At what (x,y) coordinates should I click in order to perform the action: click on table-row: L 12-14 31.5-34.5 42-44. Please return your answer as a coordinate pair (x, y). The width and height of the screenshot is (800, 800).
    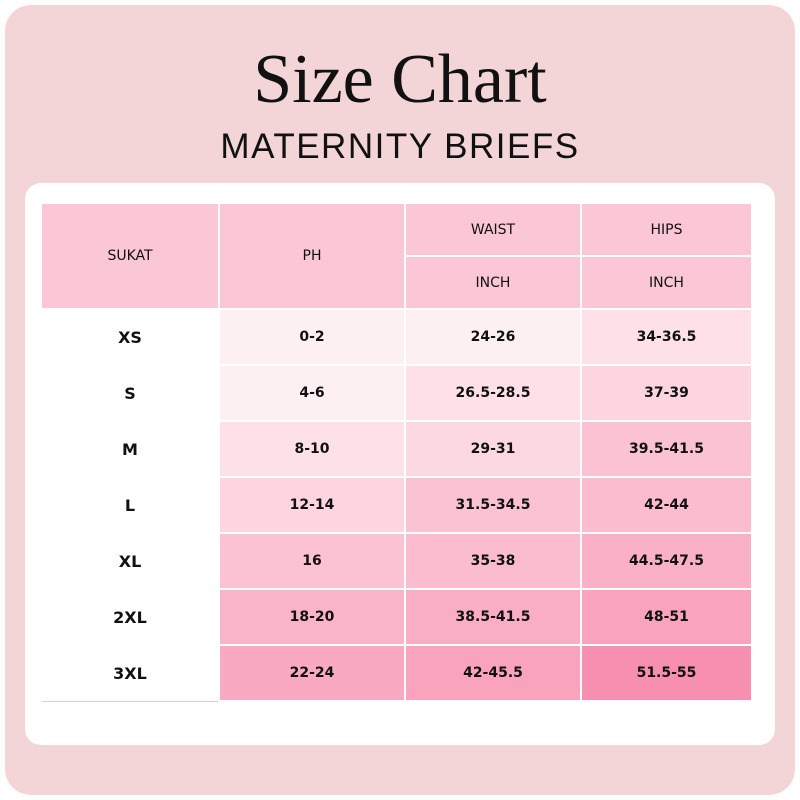
    Looking at the image, I should click on (396, 505).